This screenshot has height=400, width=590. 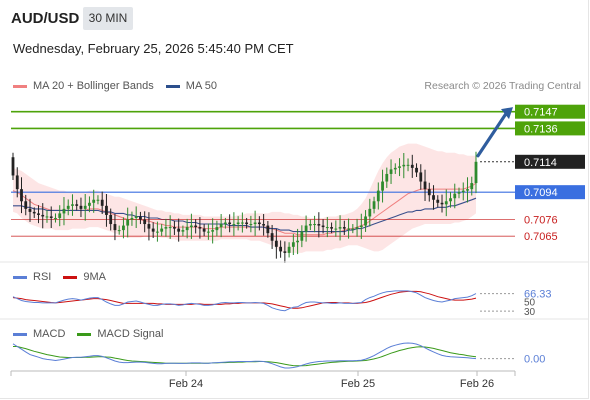 What do you see at coordinates (20, 334) in the screenshot?
I see `legend-swatch-macd` at bounding box center [20, 334].